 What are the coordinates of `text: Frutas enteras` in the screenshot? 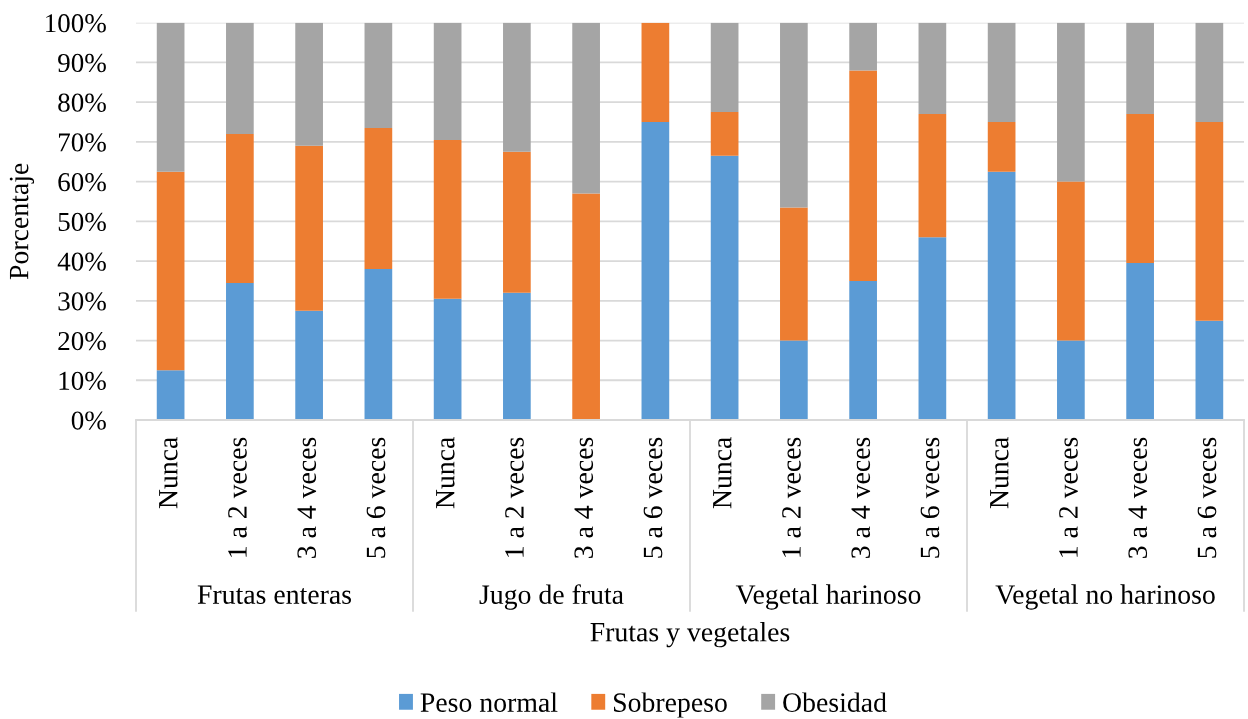 It's located at (274, 594).